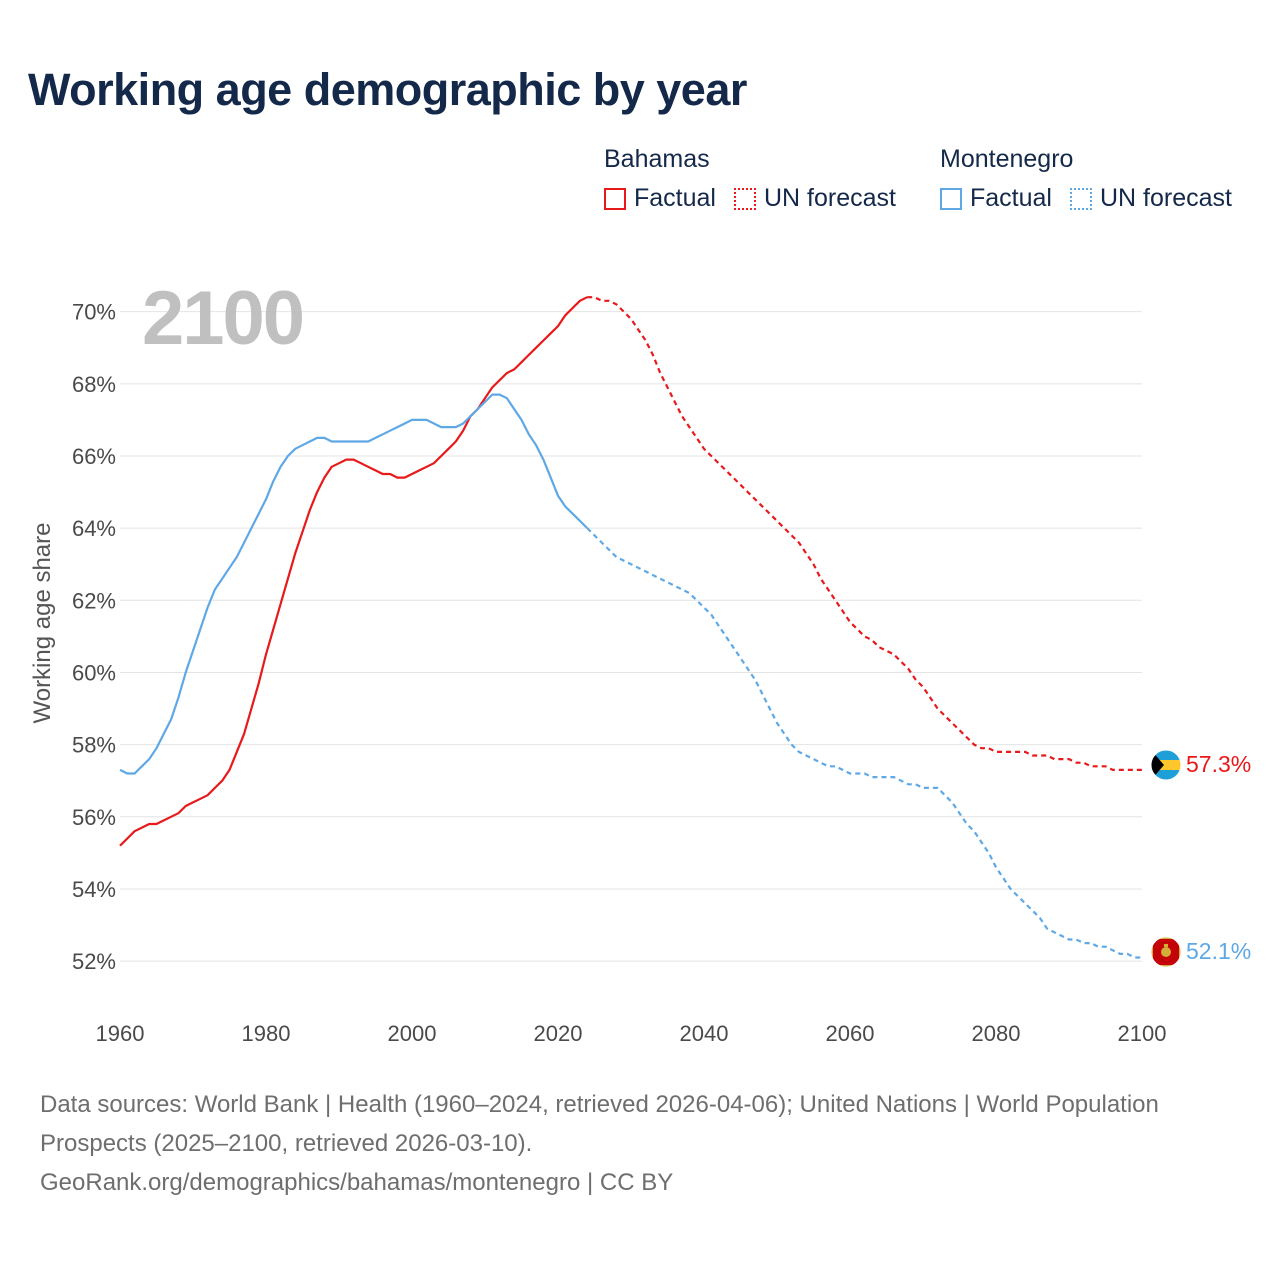 The image size is (1280, 1280). I want to click on y-tick-label: 56%, so click(94, 817).